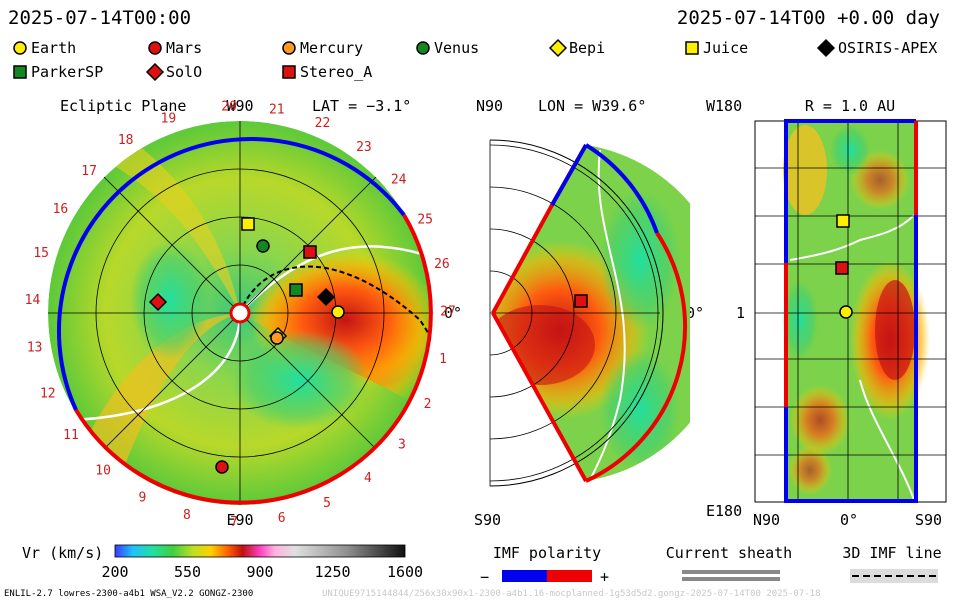  What do you see at coordinates (851, 359) in the screenshot?
I see `rect-boundary-negative-bottom` at bounding box center [851, 359].